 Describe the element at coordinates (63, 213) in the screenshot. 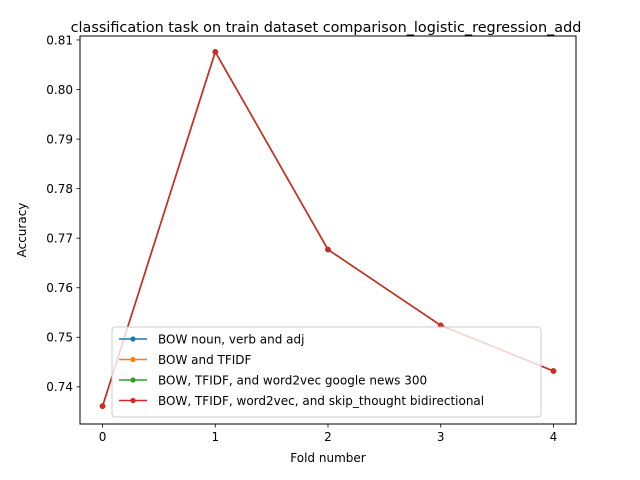

I see `y-axis: 0.74 0.75 0.76 0.77 0.78 0.79 0.80 0.81` at that location.